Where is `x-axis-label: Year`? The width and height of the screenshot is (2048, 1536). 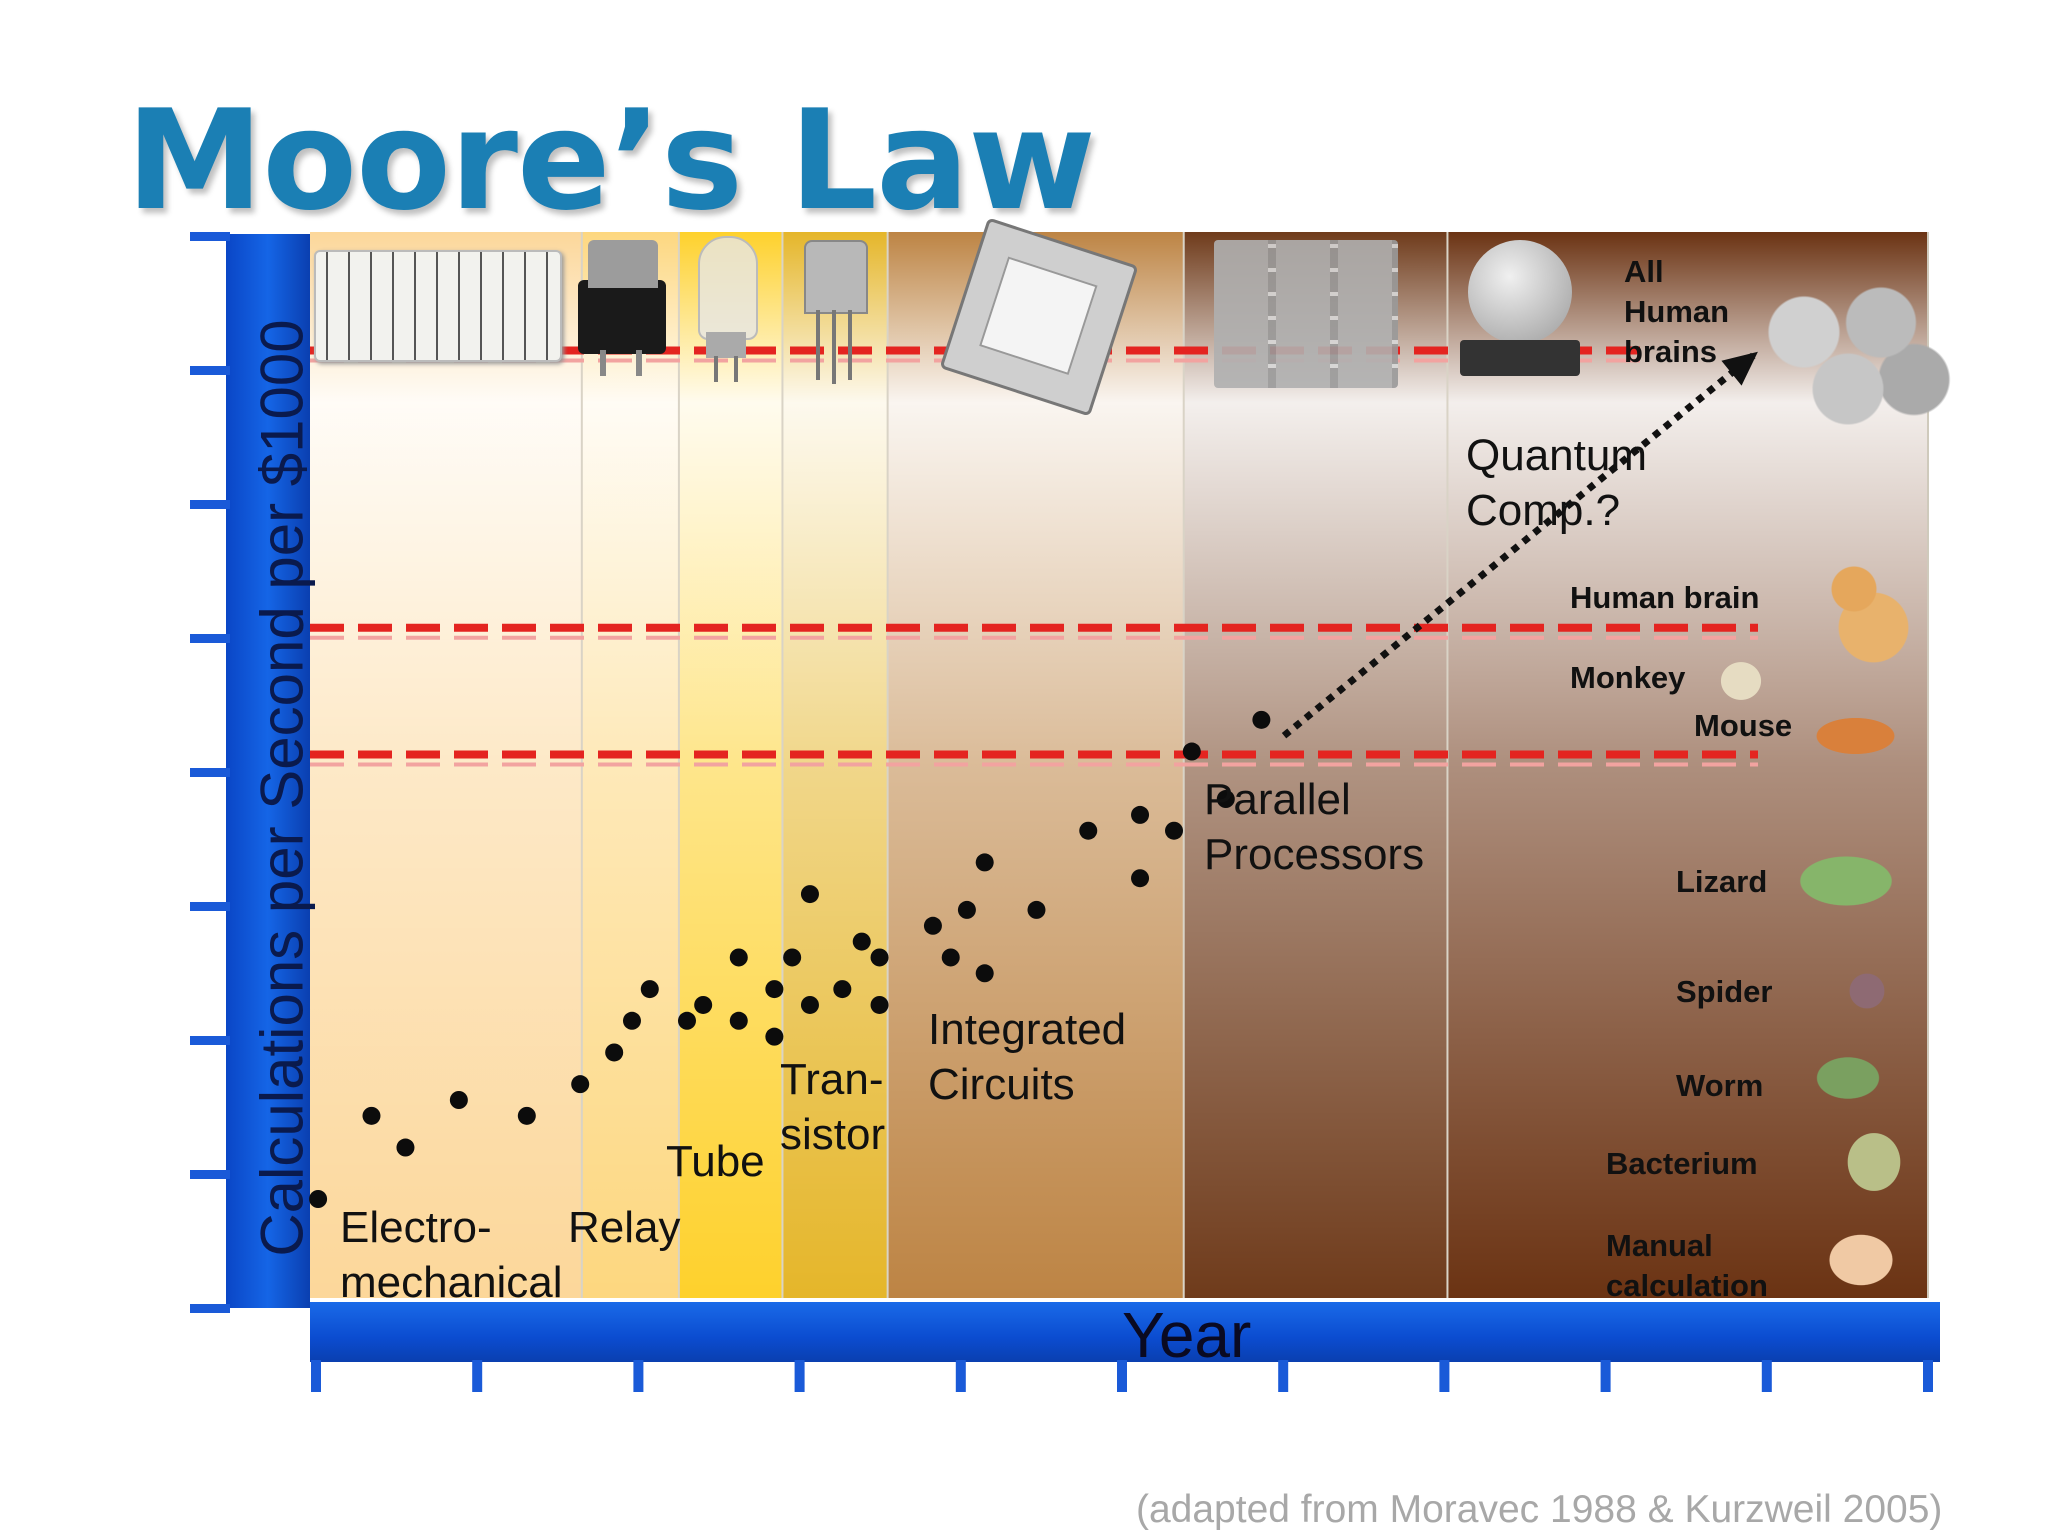
x-axis-label: Year is located at coordinates (1187, 1335).